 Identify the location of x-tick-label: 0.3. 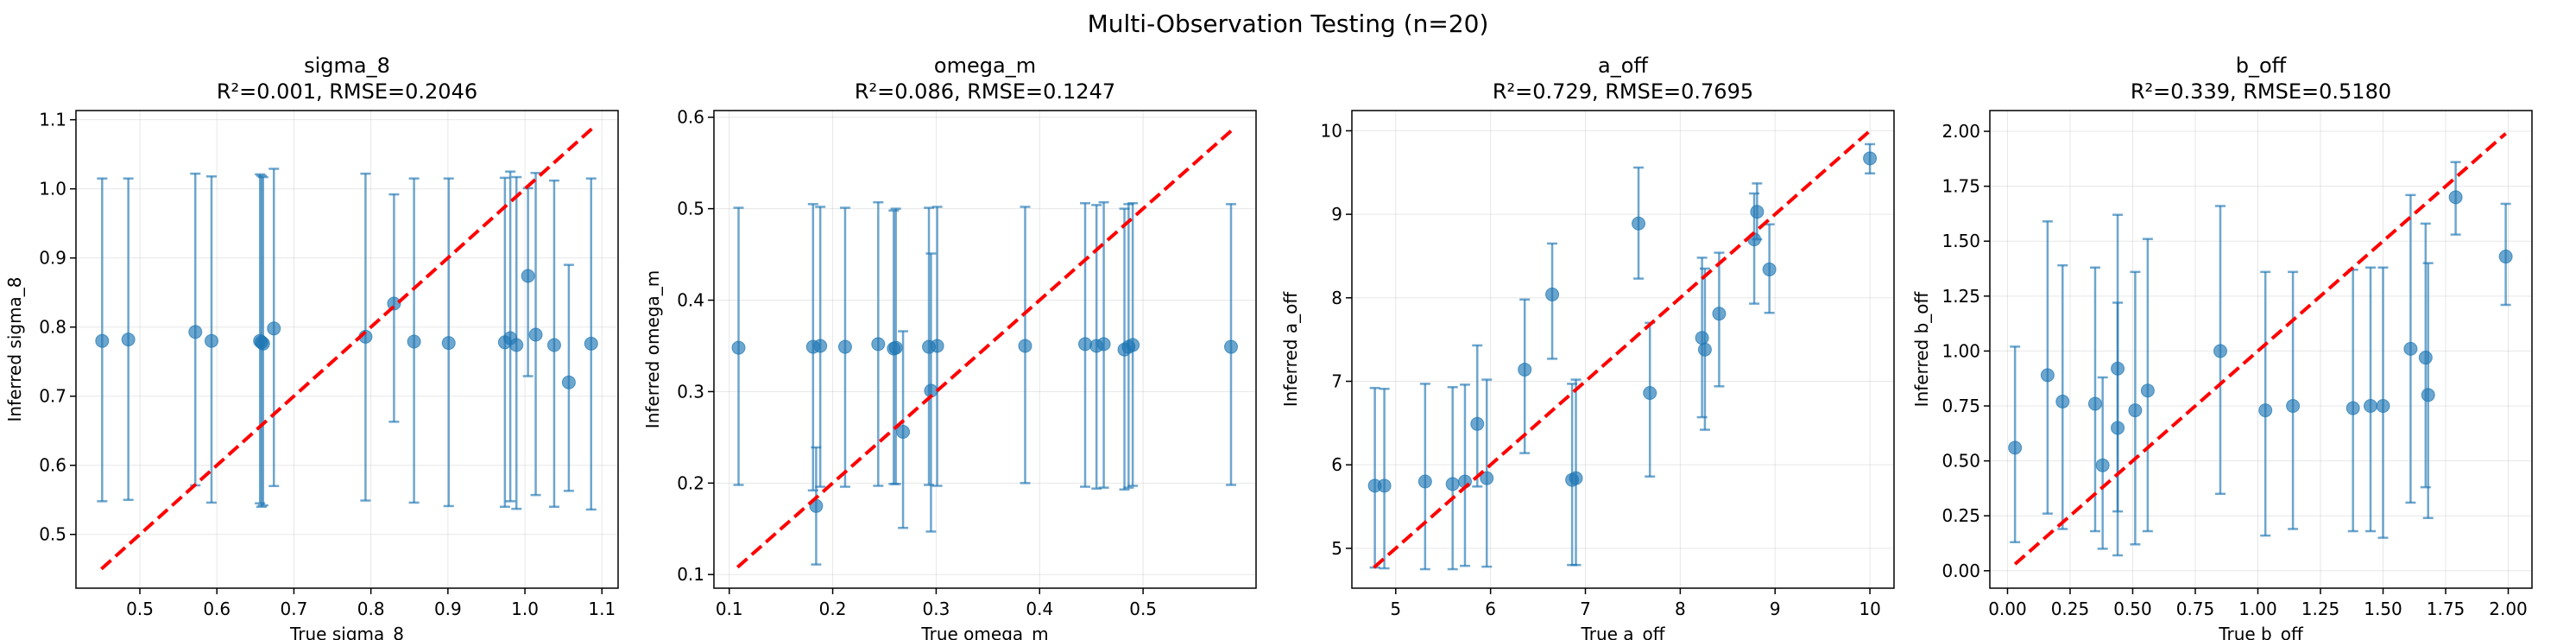
(936, 609).